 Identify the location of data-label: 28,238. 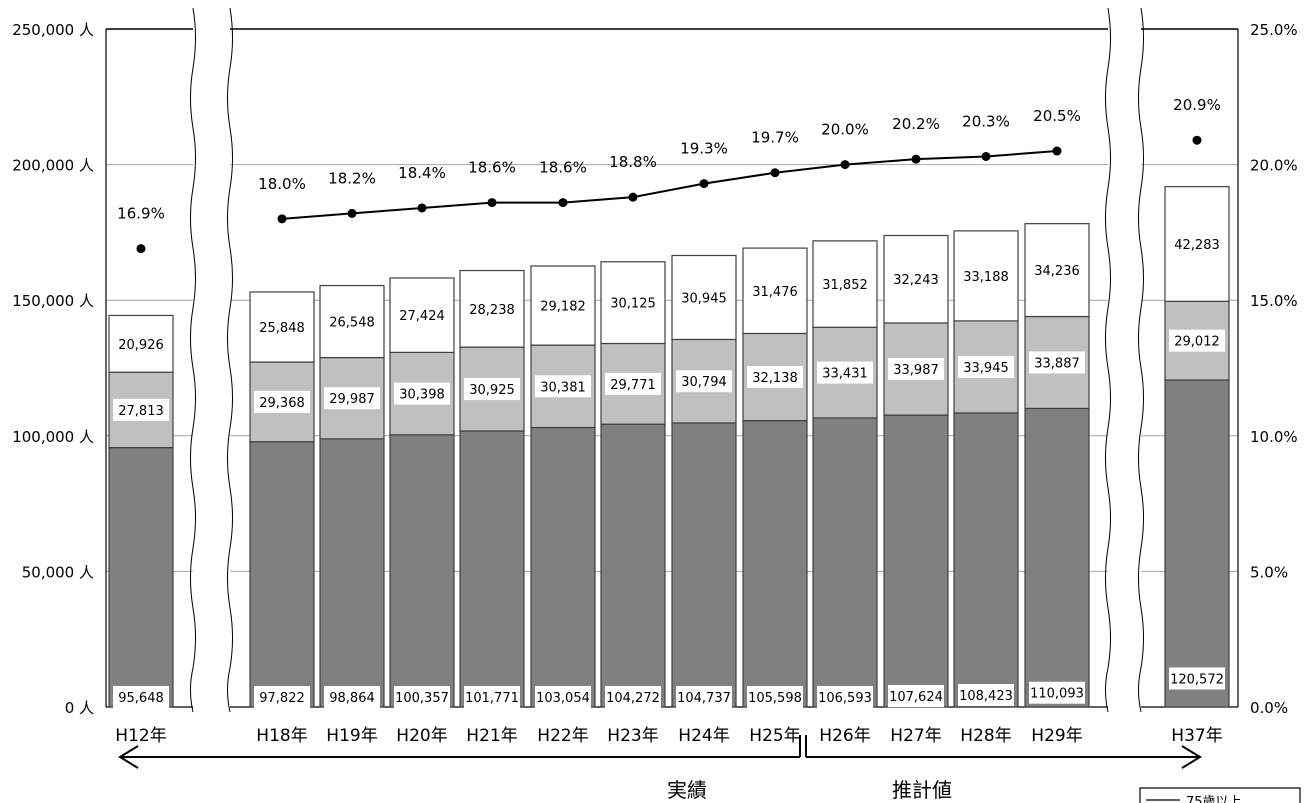
(492, 310).